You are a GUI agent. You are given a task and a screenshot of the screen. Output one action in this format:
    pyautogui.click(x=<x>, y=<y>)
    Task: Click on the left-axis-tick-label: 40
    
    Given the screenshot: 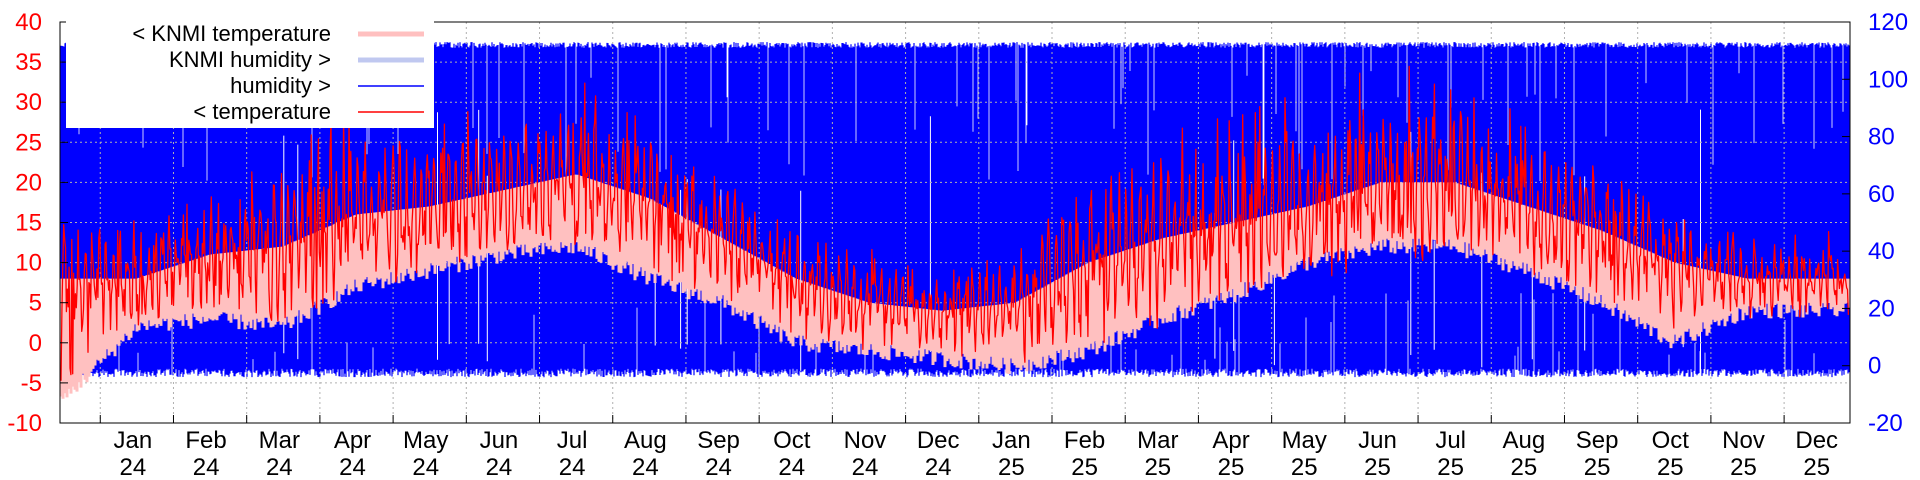 What is the action you would take?
    pyautogui.click(x=28, y=22)
    